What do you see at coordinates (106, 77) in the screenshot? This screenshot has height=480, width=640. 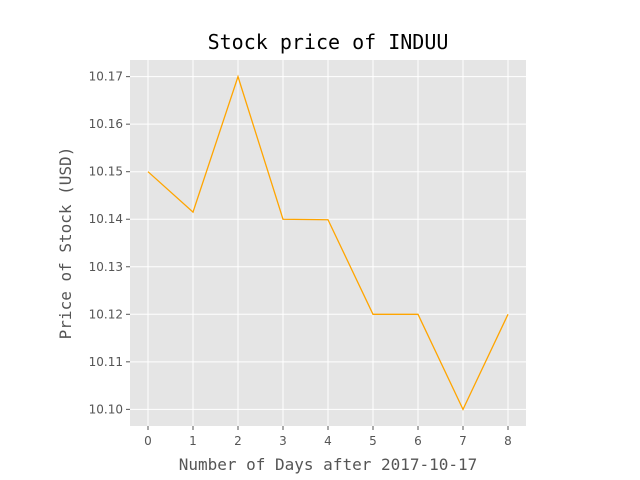 I see `y-tick-label: 10.17` at bounding box center [106, 77].